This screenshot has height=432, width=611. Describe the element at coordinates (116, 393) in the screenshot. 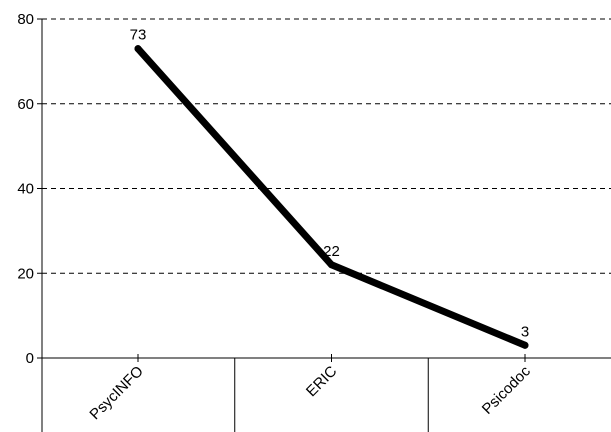

I see `x-tick-label-0: PsycINFO` at that location.